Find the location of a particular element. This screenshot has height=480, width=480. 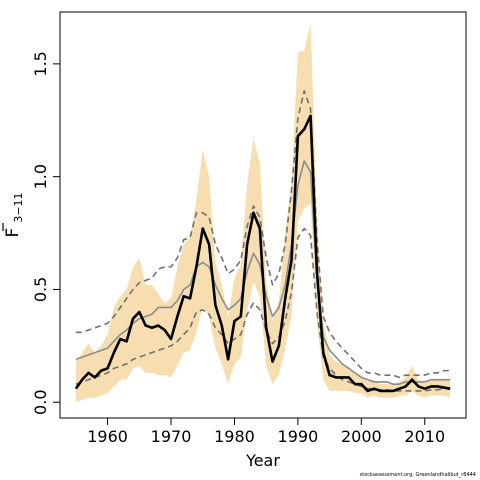

y-axis-title-main: F is located at coordinates (13, 233).